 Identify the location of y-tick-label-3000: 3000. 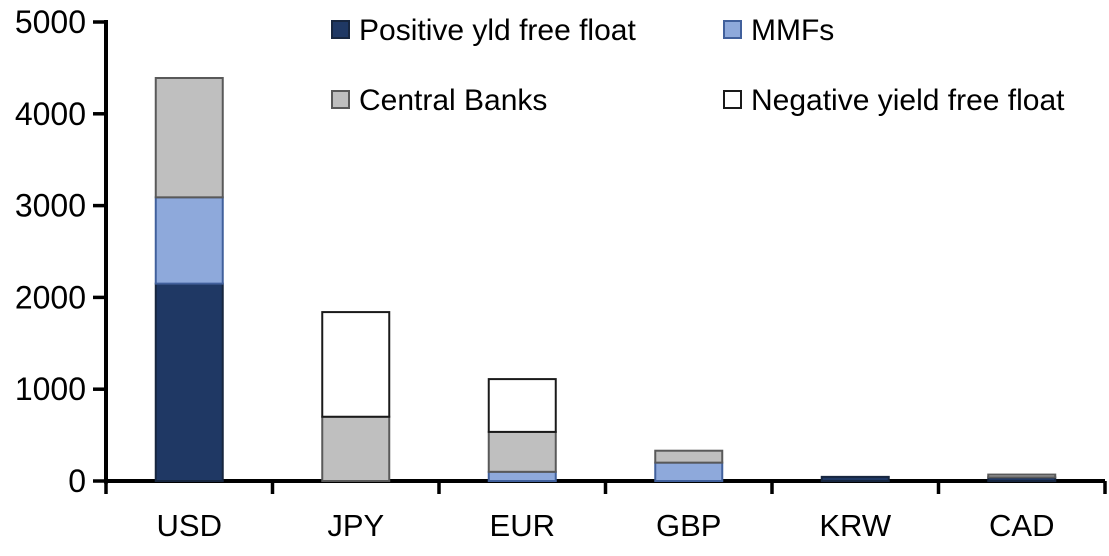
(50, 206).